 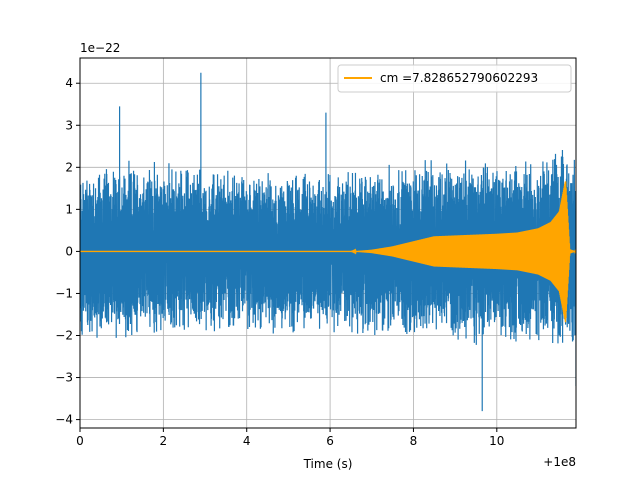 I want to click on y-tick-label: 3, so click(x=69, y=125).